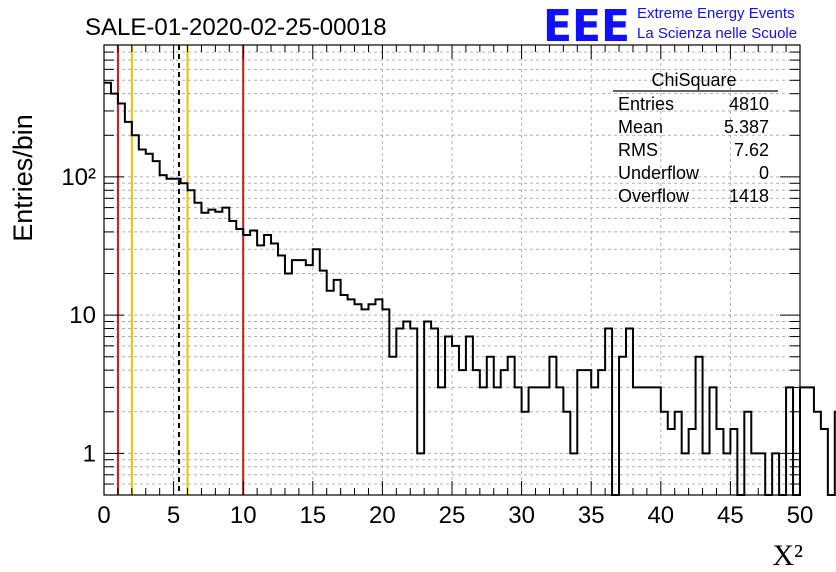  Describe the element at coordinates (586, 26) in the screenshot. I see `logo-letters: EEE` at that location.